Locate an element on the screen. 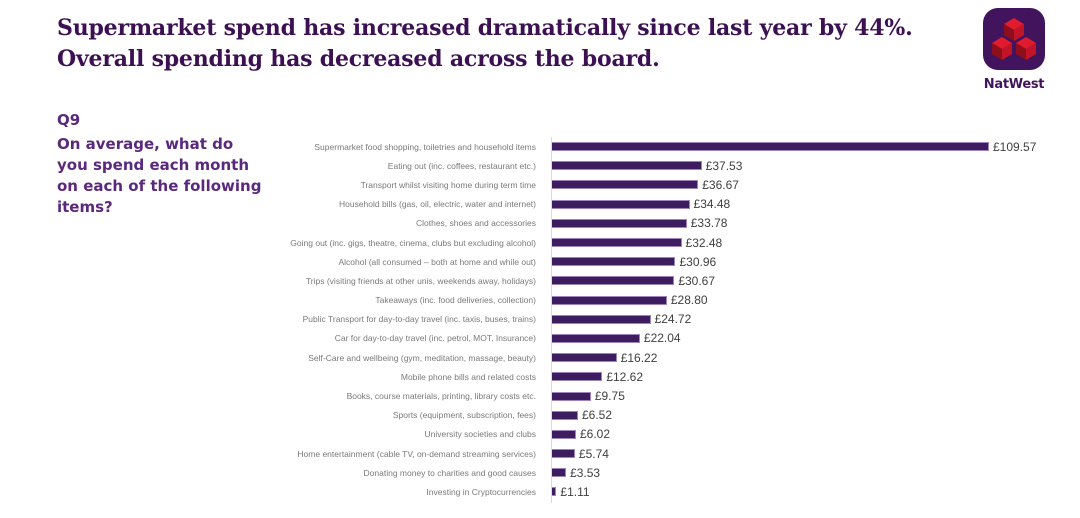  bar-area: £32.48 is located at coordinates (637, 243).